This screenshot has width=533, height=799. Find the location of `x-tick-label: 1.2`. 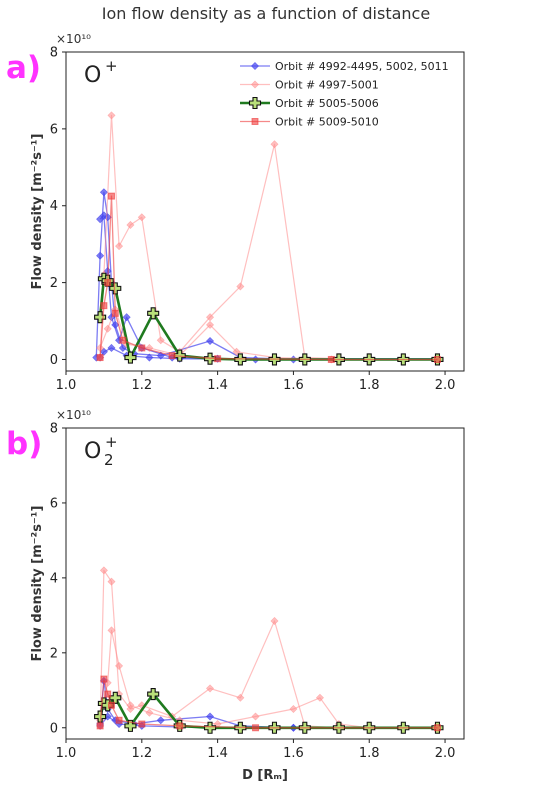

x-tick-label: 1.2 is located at coordinates (141, 385).